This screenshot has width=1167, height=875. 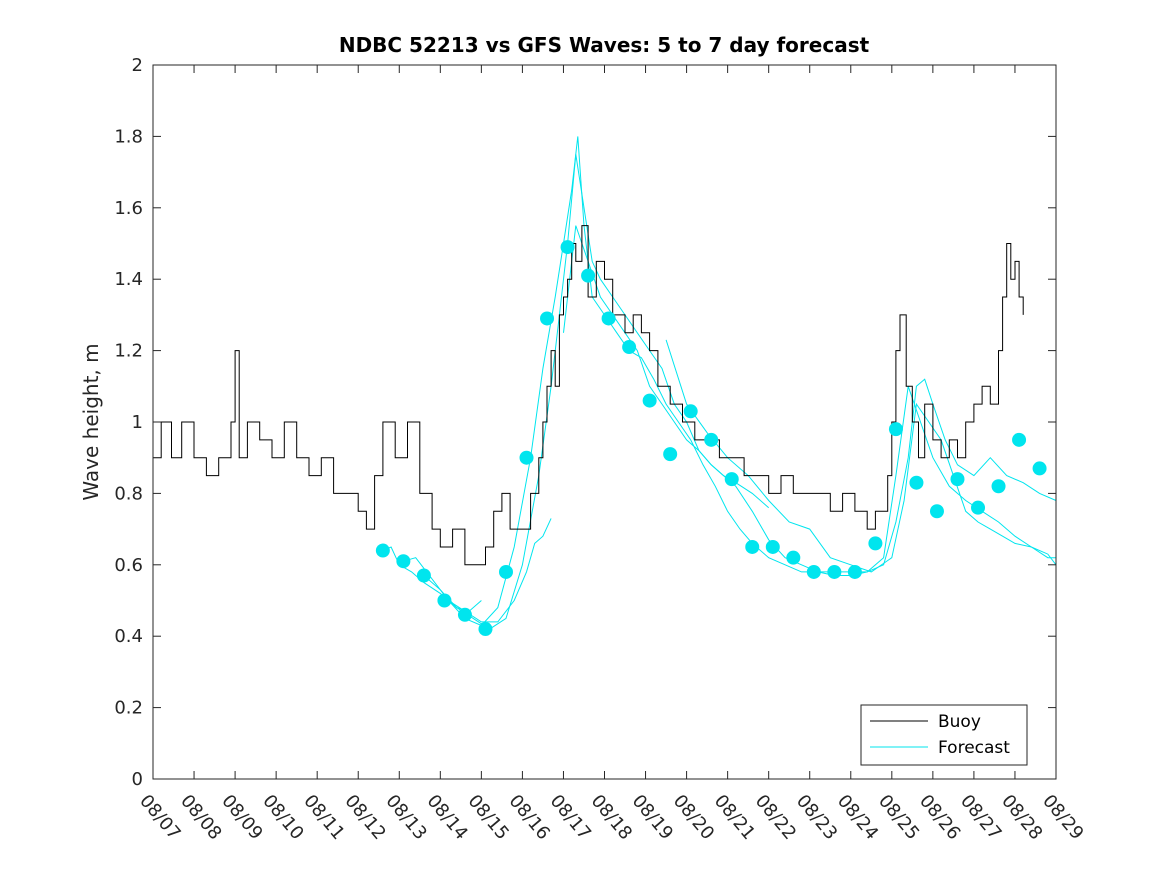 What do you see at coordinates (128, 636) in the screenshot?
I see `y-tick-label: 0.4` at bounding box center [128, 636].